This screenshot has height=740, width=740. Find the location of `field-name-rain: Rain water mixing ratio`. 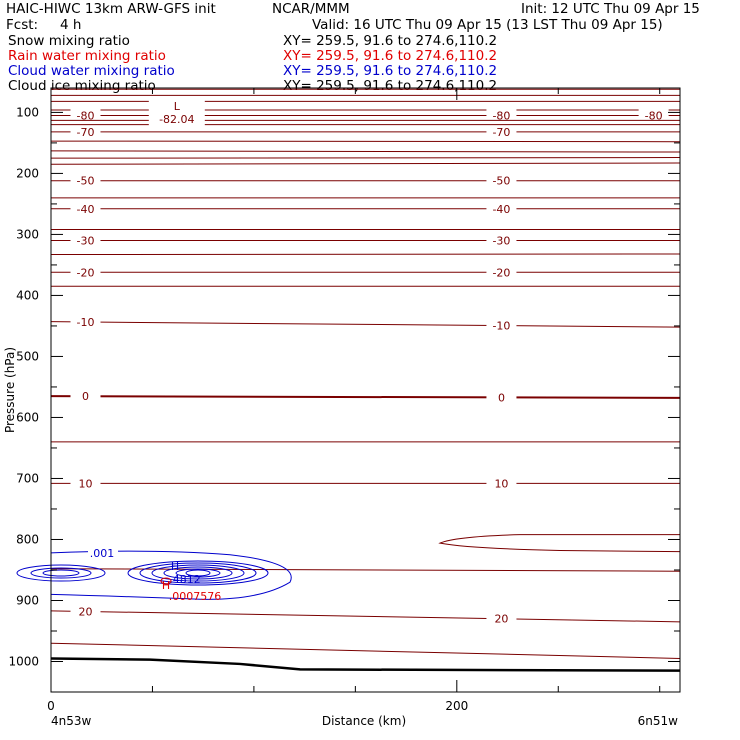

field-name-rain: Rain water mixing ratio is located at coordinates (87, 56).